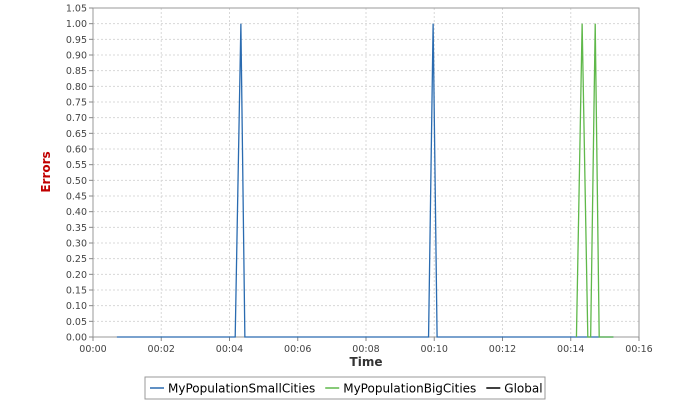  What do you see at coordinates (76, 165) in the screenshot?
I see `y-tick-label: 0.55` at bounding box center [76, 165].